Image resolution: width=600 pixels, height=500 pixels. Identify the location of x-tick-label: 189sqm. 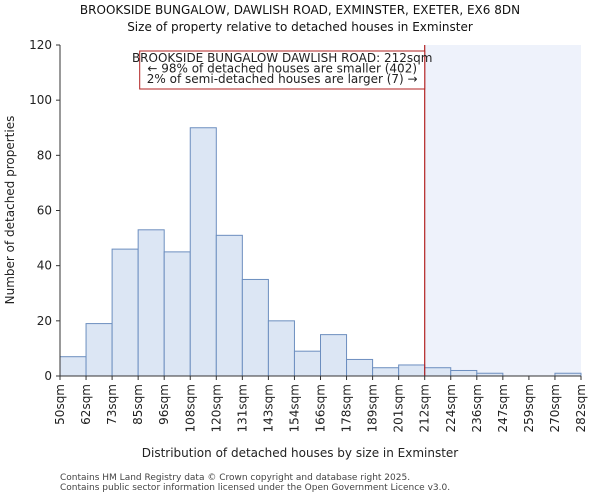
(373, 408).